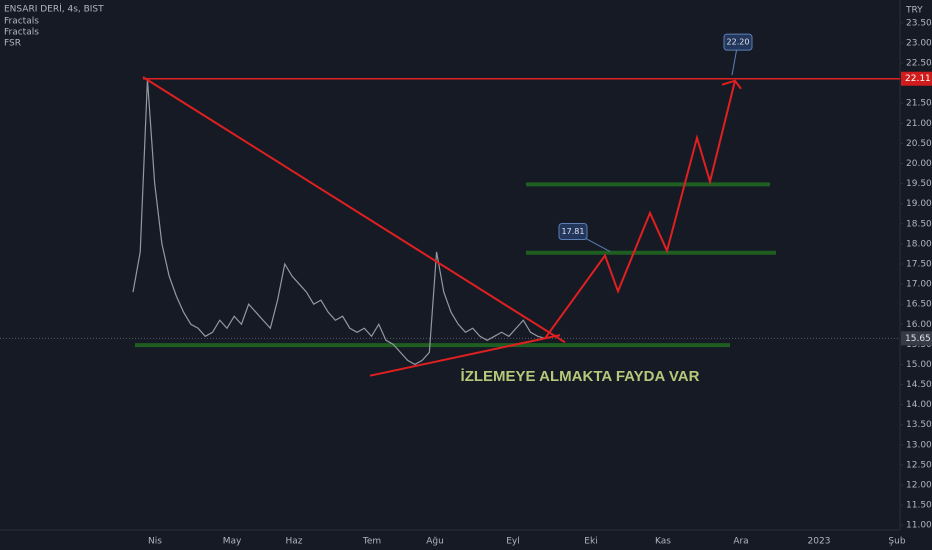 Image resolution: width=932 pixels, height=550 pixels. I want to click on y-tick-label: 23.00, so click(919, 43).